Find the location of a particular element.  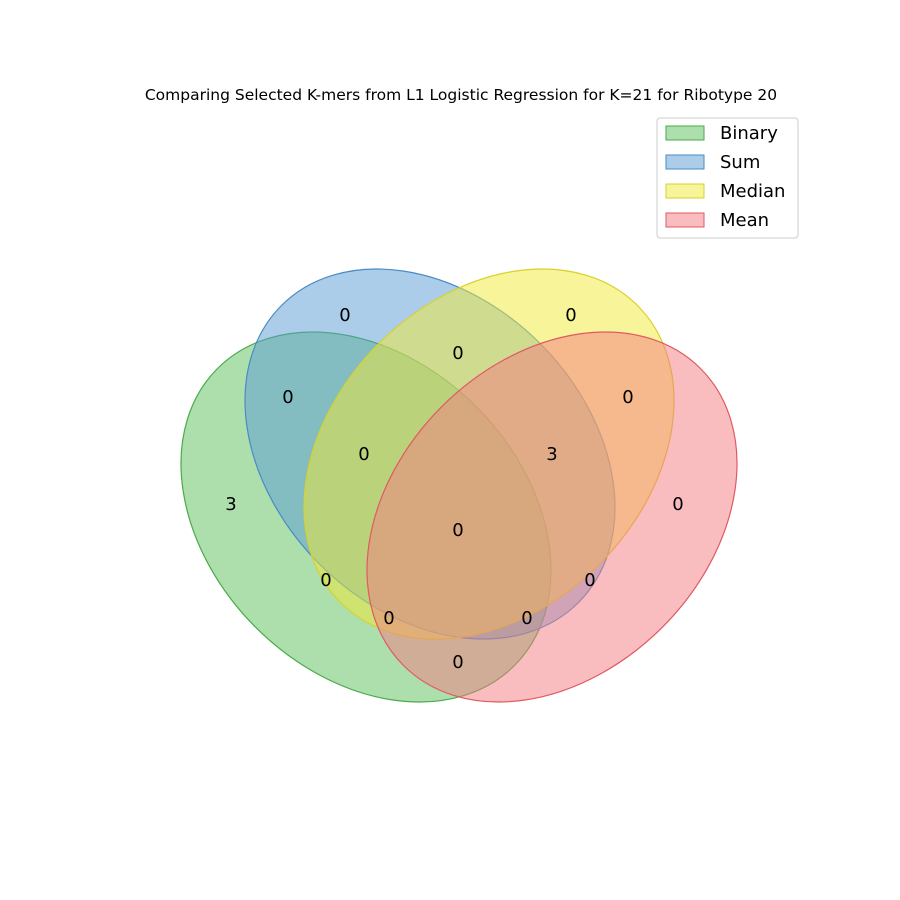

count-all-four: 0 is located at coordinates (457, 530).